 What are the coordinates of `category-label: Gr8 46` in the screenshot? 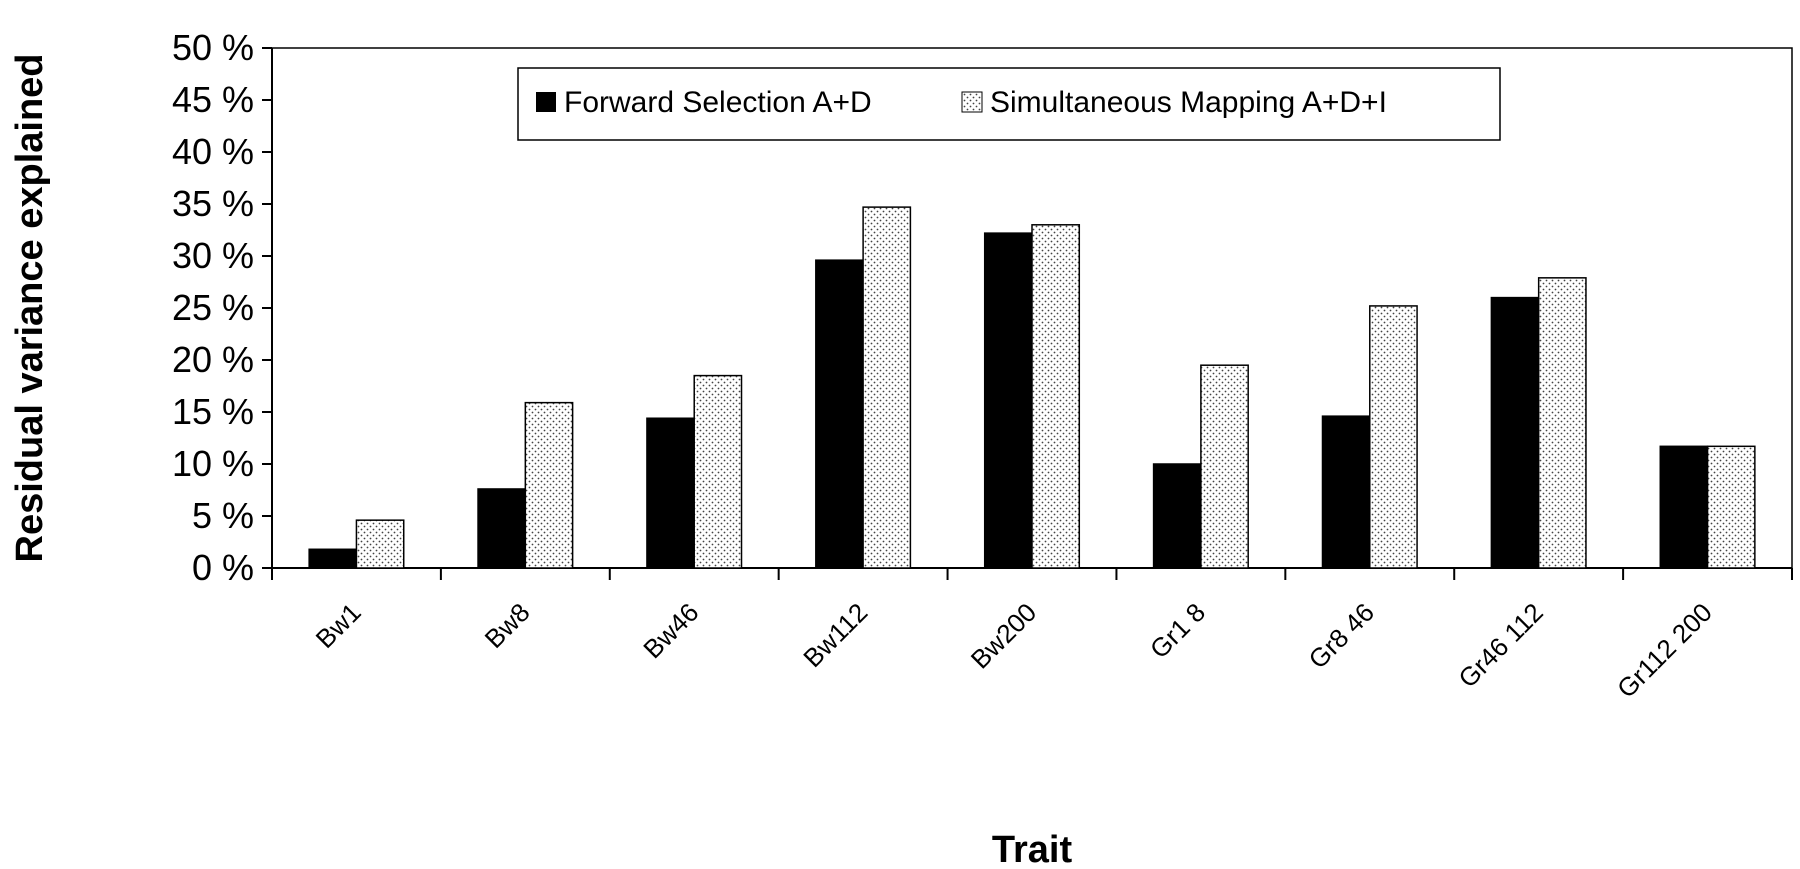 It's located at (1341, 635).